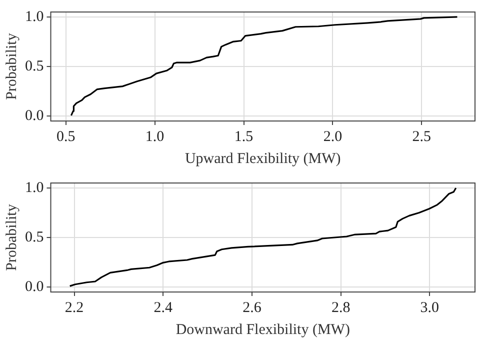 The height and width of the screenshot is (342, 485). Describe the element at coordinates (154, 136) in the screenshot. I see `x-tick-label: 1.0` at that location.